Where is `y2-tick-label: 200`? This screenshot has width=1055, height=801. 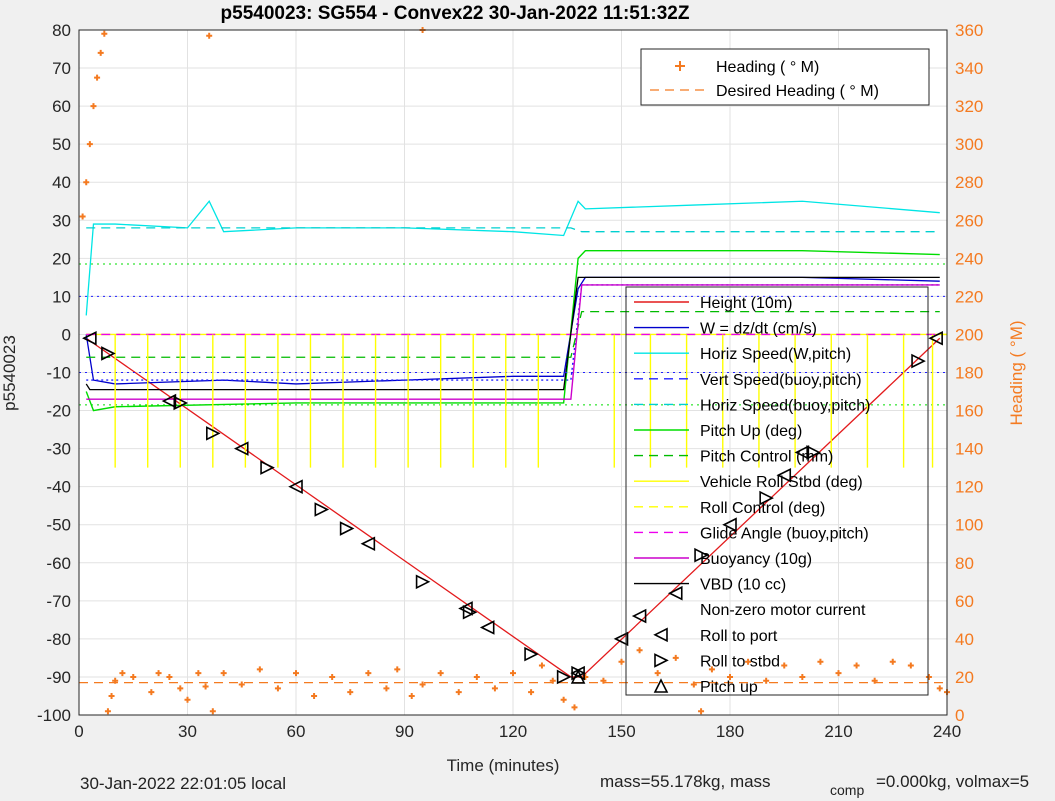
y2-tick-label: 200 is located at coordinates (969, 334).